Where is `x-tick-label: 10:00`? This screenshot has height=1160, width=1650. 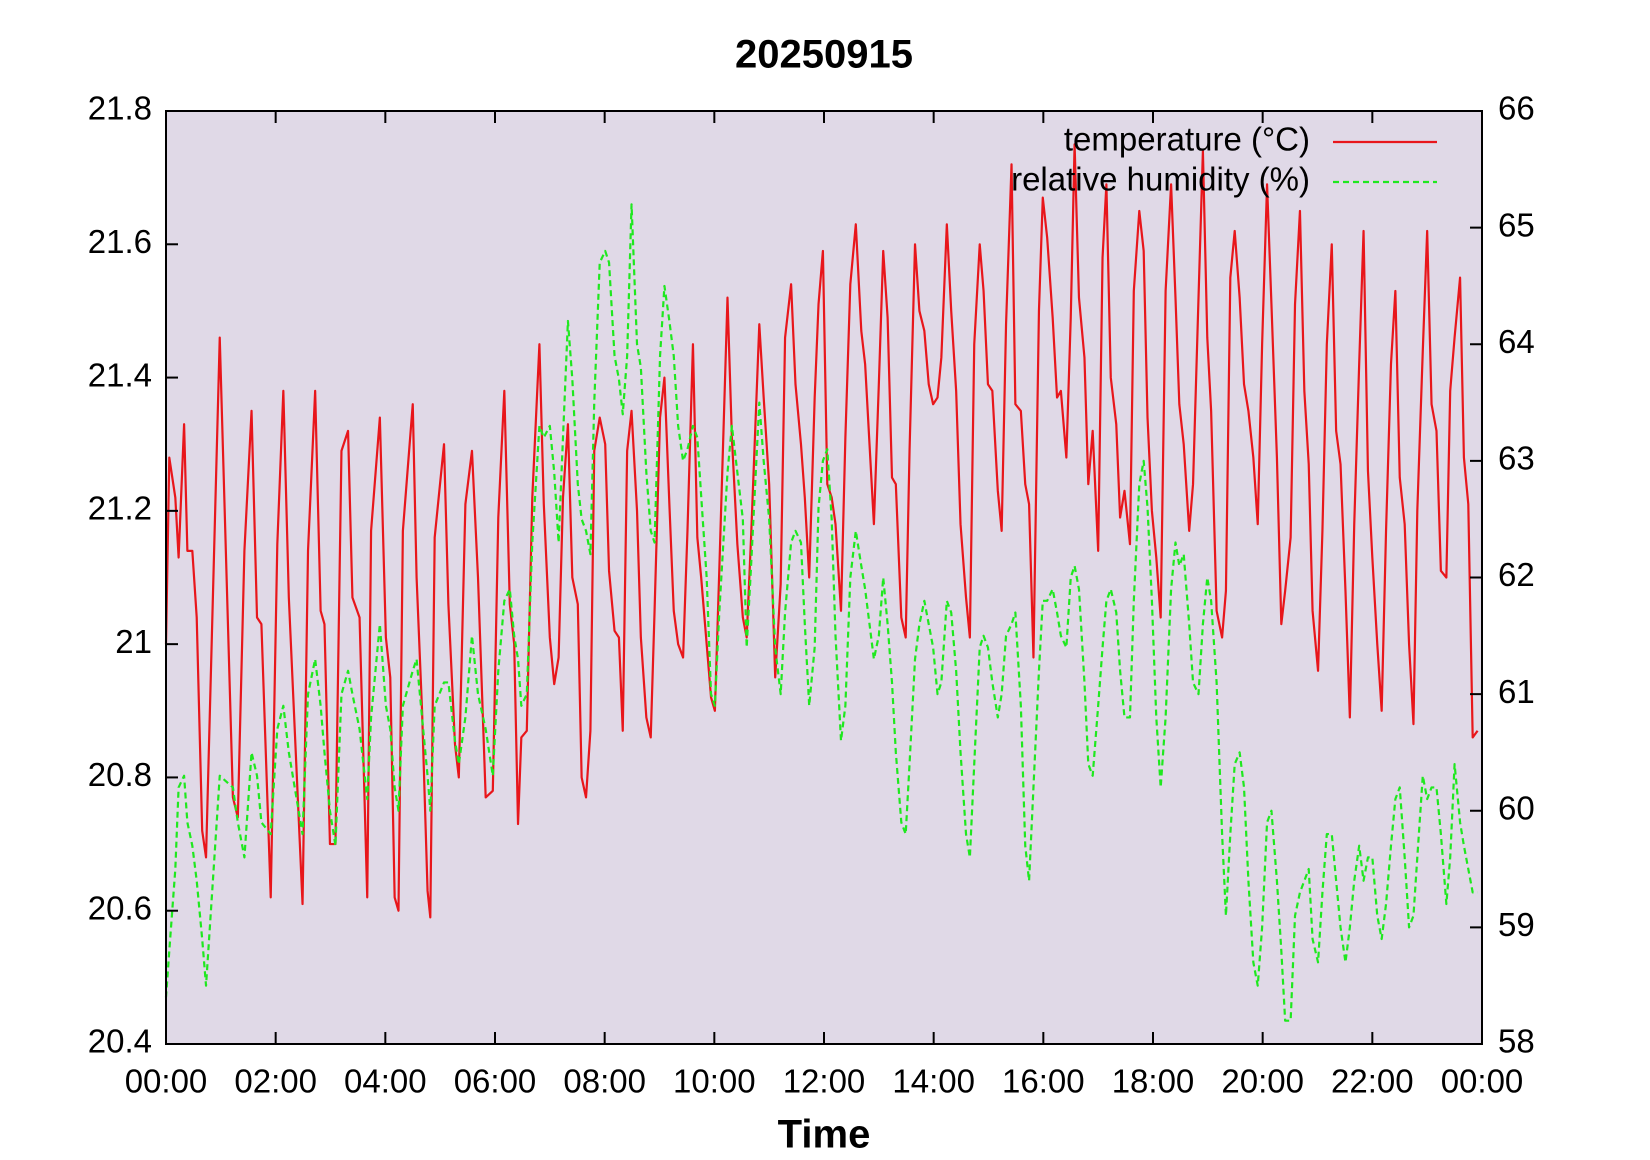
x-tick-label: 10:00 is located at coordinates (714, 1081).